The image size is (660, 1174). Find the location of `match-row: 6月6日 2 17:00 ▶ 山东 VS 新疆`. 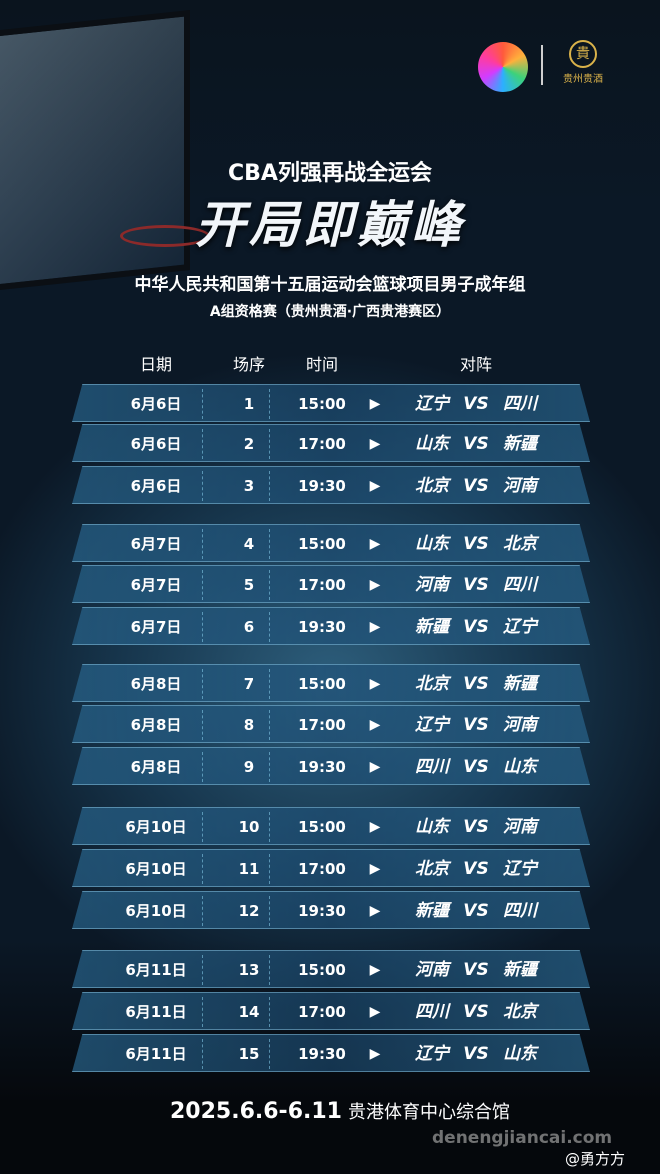

match-row: 6月6日 2 17:00 ▶ 山东 VS 新疆 is located at coordinates (331, 443).